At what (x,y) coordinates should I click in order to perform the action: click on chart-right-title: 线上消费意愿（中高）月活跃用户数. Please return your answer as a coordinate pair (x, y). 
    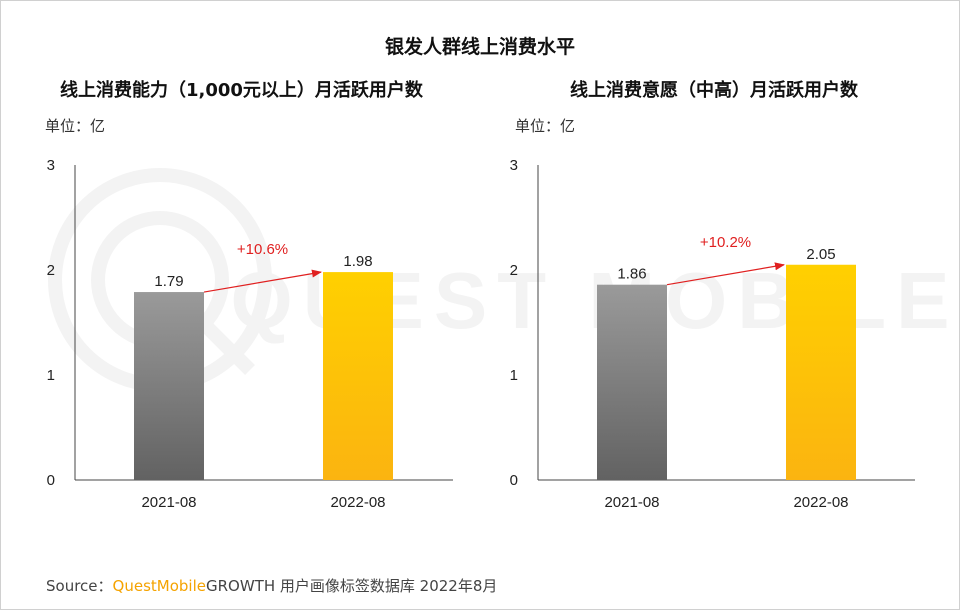
    Looking at the image, I should click on (714, 90).